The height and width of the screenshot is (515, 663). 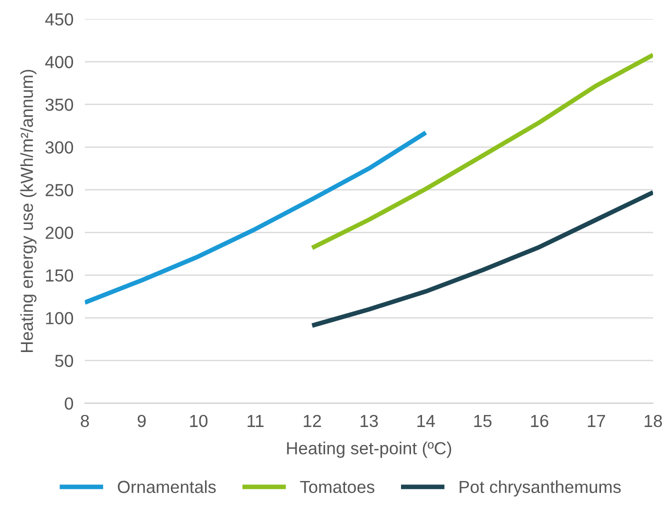 What do you see at coordinates (59, 62) in the screenshot?
I see `y-tick-label: 400` at bounding box center [59, 62].